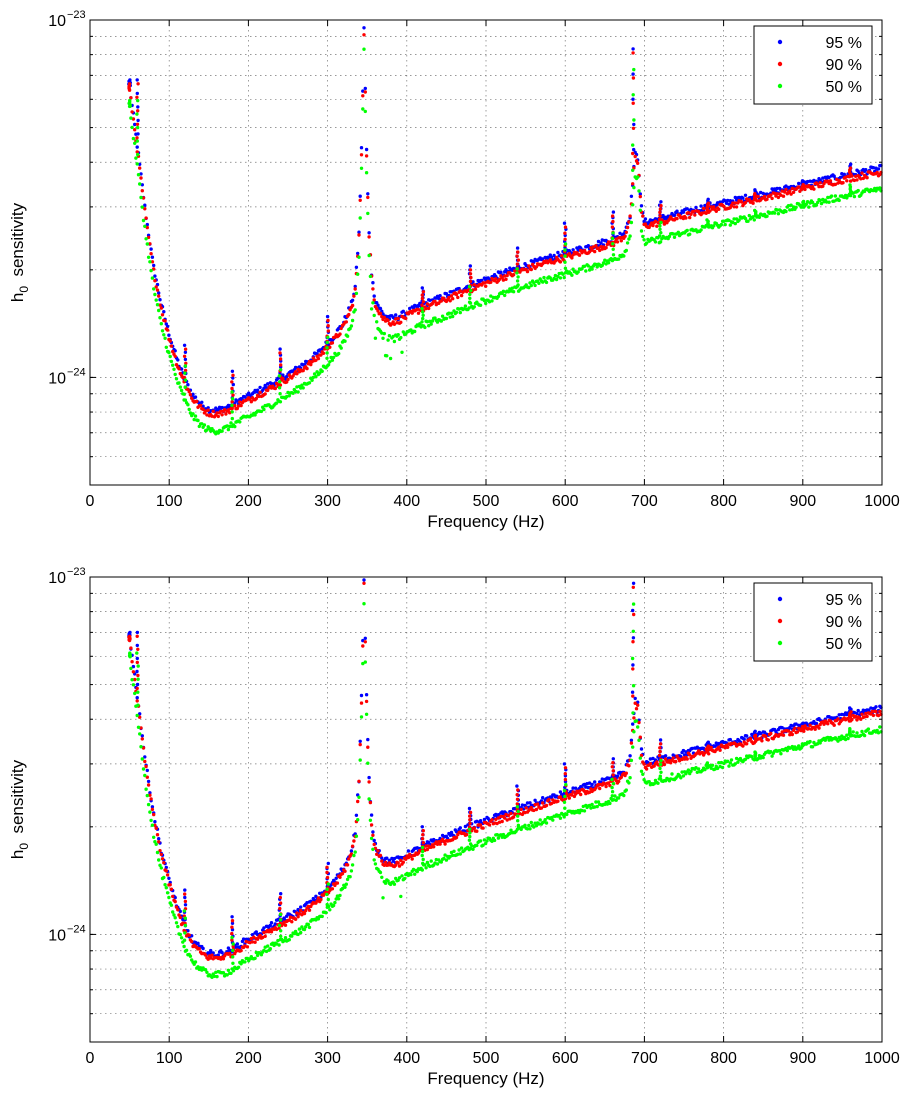 This screenshot has width=904, height=1114. What do you see at coordinates (802, 501) in the screenshot?
I see `x-tick-label: 900` at bounding box center [802, 501].